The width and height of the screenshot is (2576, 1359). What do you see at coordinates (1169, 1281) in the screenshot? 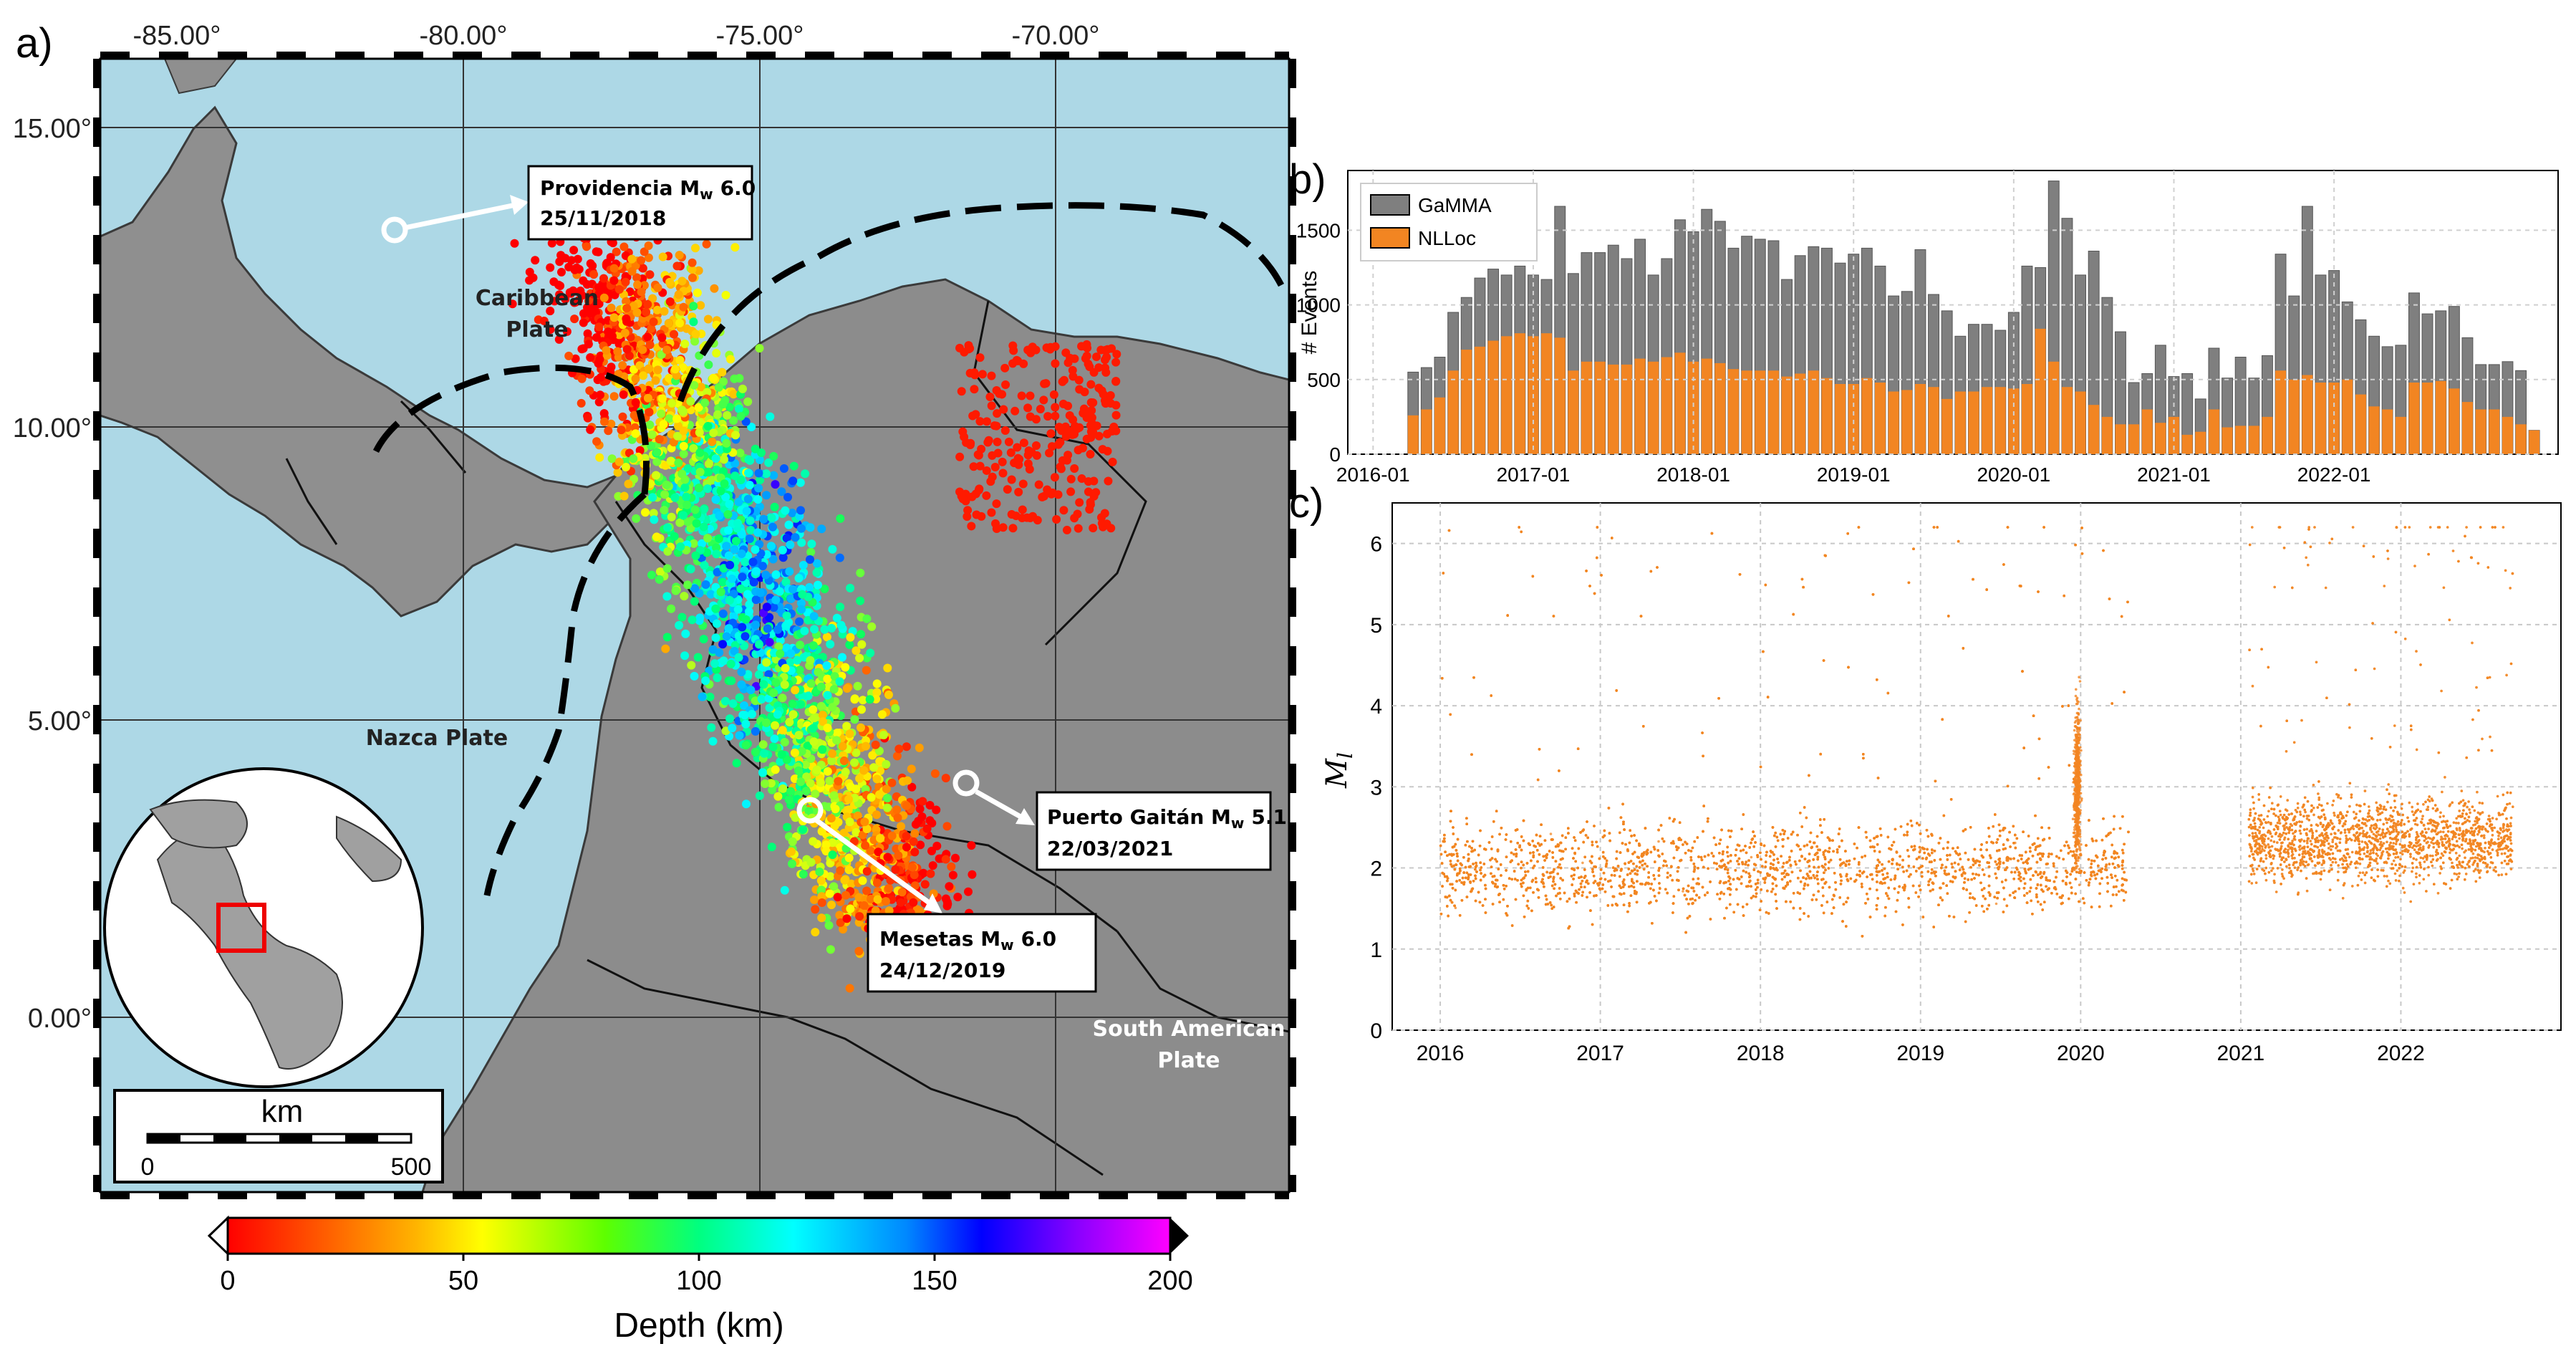
I see `colorbar-tick: 200` at bounding box center [1169, 1281].